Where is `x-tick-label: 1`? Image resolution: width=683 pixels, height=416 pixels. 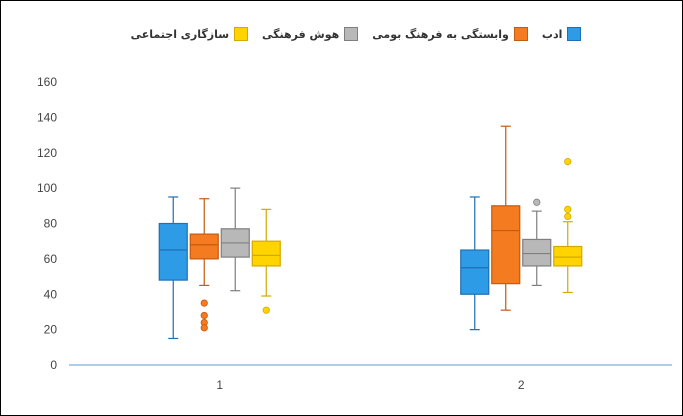
x-tick-label: 1 is located at coordinates (219, 385).